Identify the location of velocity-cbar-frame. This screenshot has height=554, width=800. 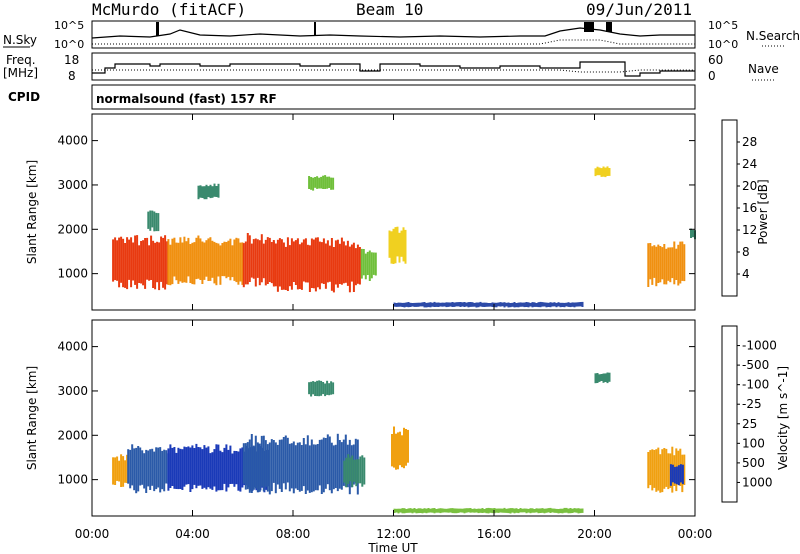
(729, 414).